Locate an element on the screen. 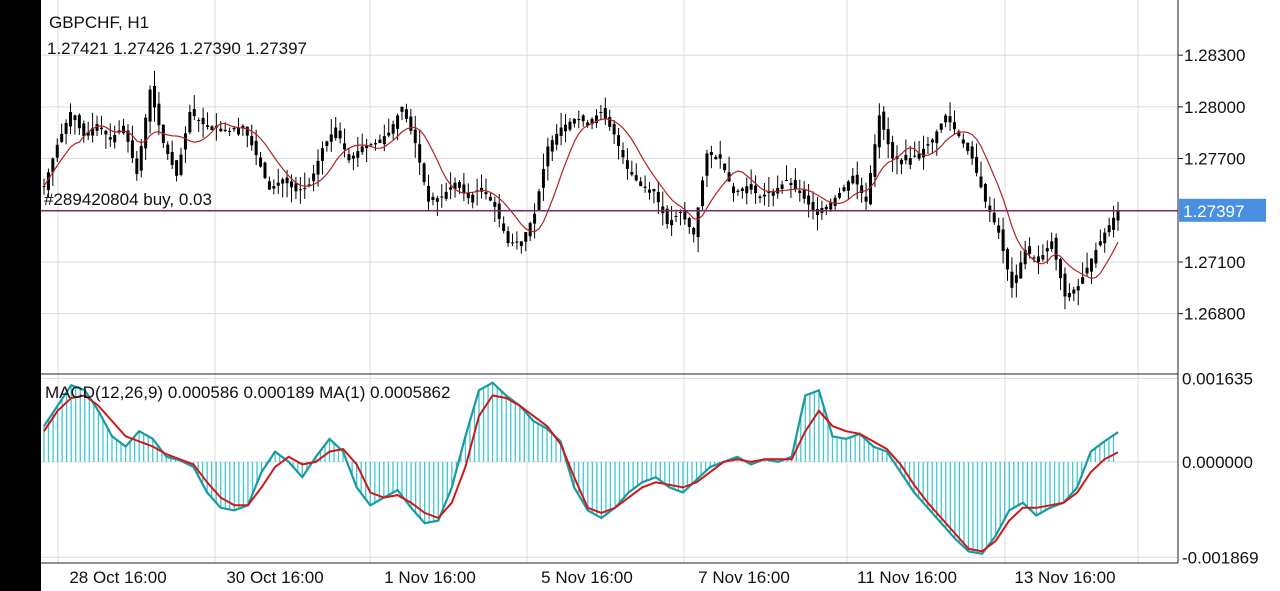 The height and width of the screenshot is (591, 1280). current-price-badge: 1.27397 is located at coordinates (1222, 210).